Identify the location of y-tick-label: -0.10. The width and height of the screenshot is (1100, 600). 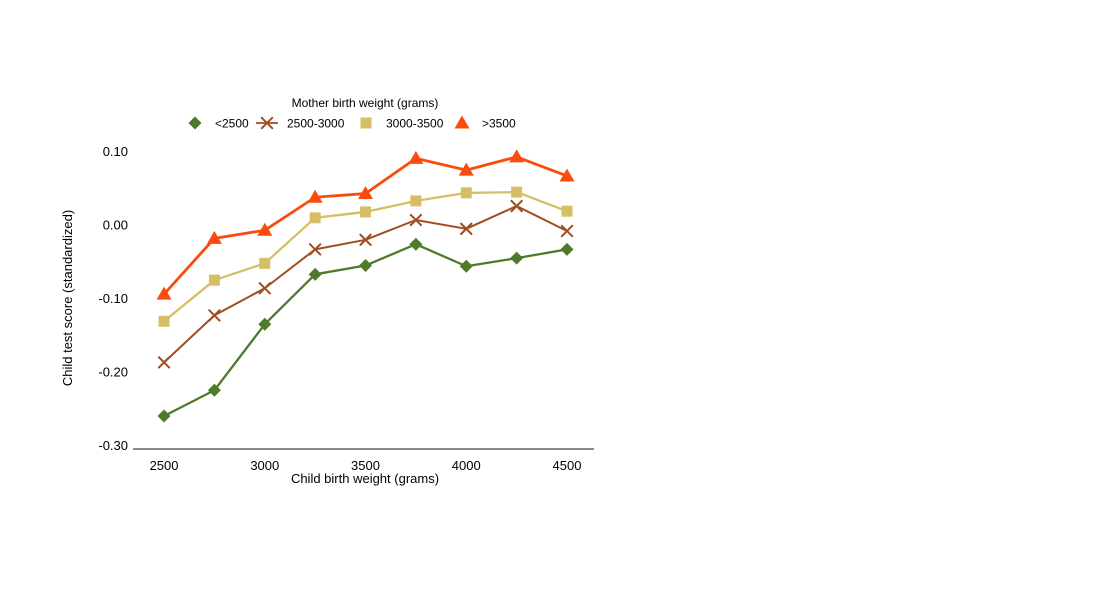
(113, 298).